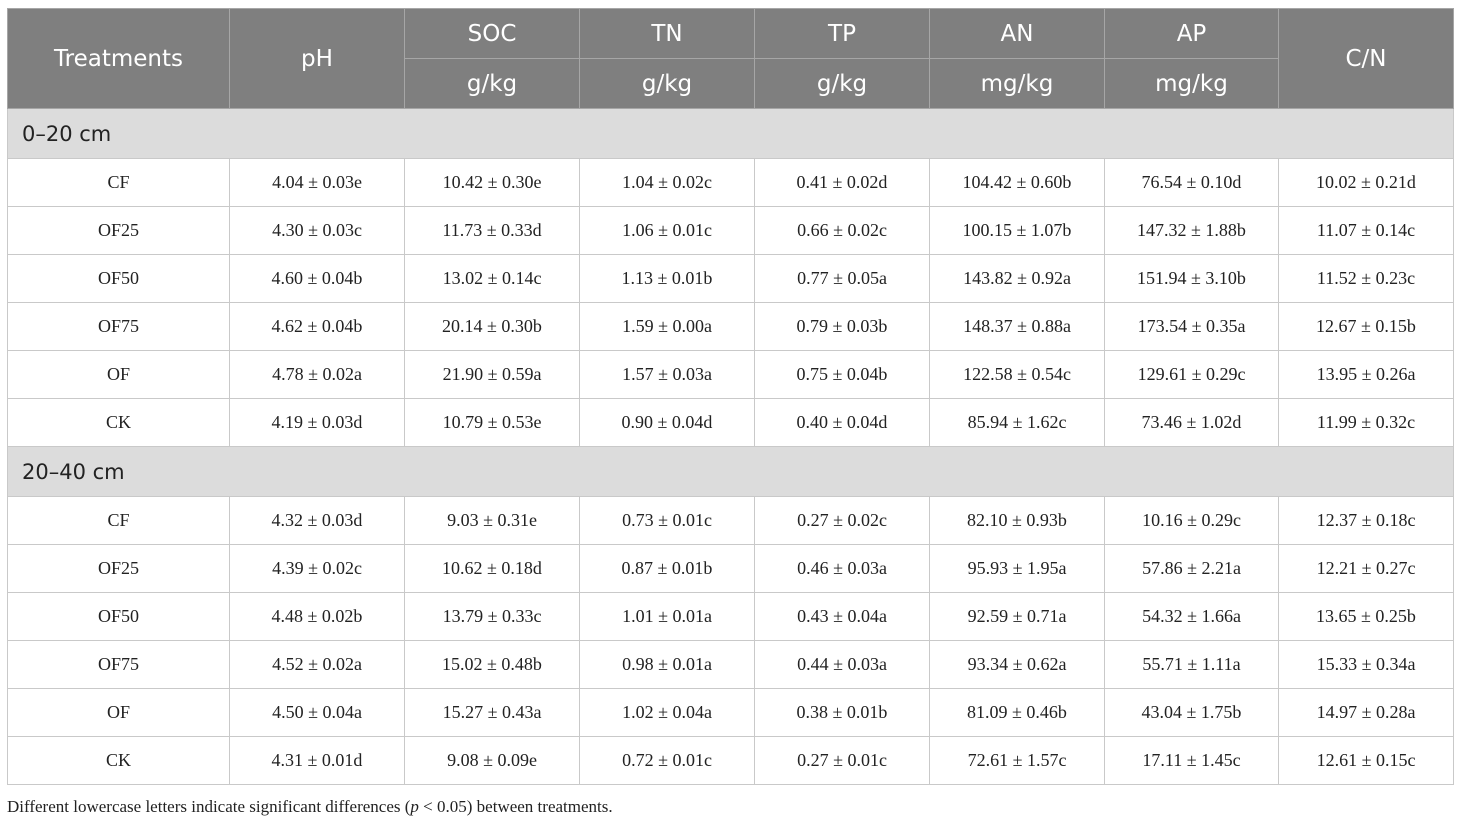 This screenshot has width=1460, height=825. Describe the element at coordinates (667, 374) in the screenshot. I see `value-cell: 1.57 ± 0.03a` at that location.